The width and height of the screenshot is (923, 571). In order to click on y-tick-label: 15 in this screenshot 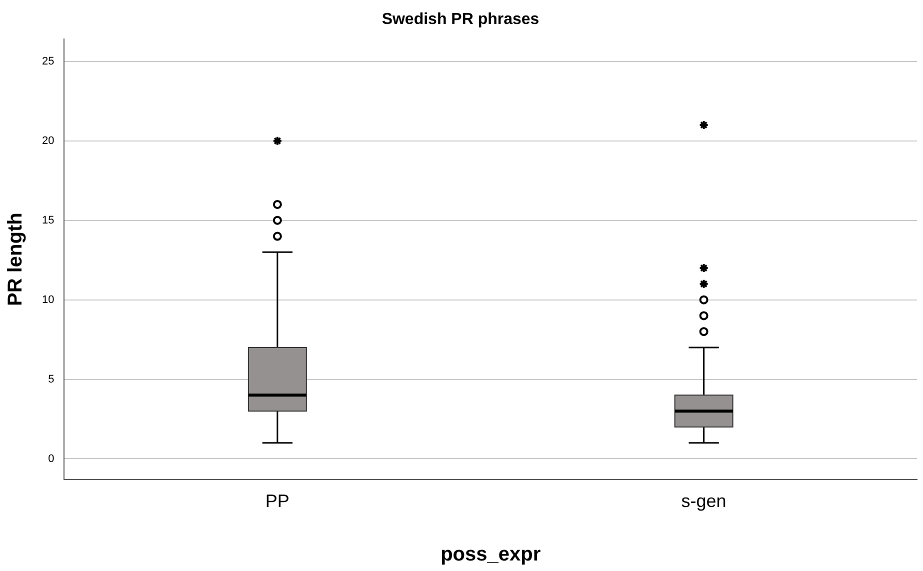, I will do `click(48, 220)`.